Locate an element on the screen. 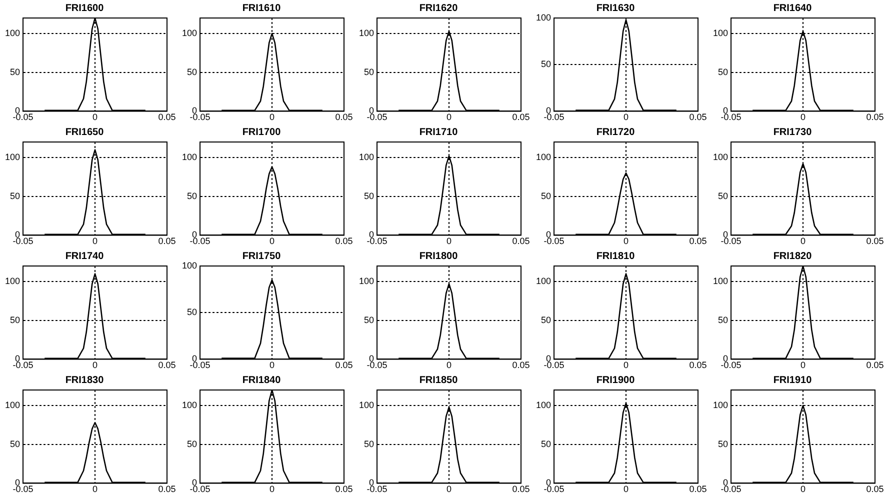  chart-title: FRI1910 is located at coordinates (792, 380).